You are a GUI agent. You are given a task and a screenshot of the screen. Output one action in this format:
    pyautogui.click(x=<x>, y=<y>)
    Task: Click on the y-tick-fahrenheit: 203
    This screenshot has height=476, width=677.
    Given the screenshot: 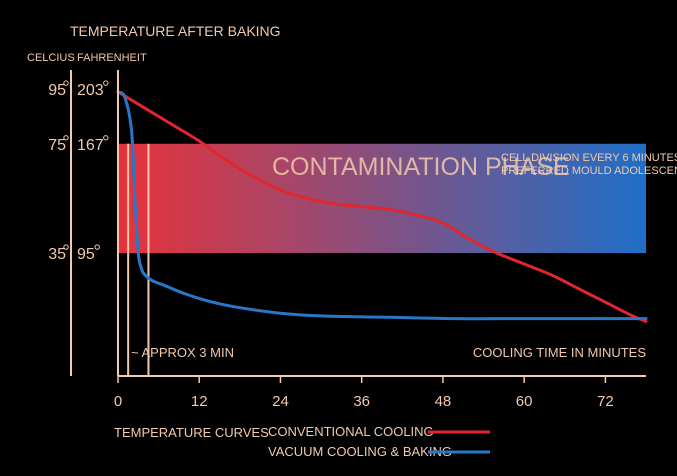 What is the action you would take?
    pyautogui.click(x=90, y=90)
    